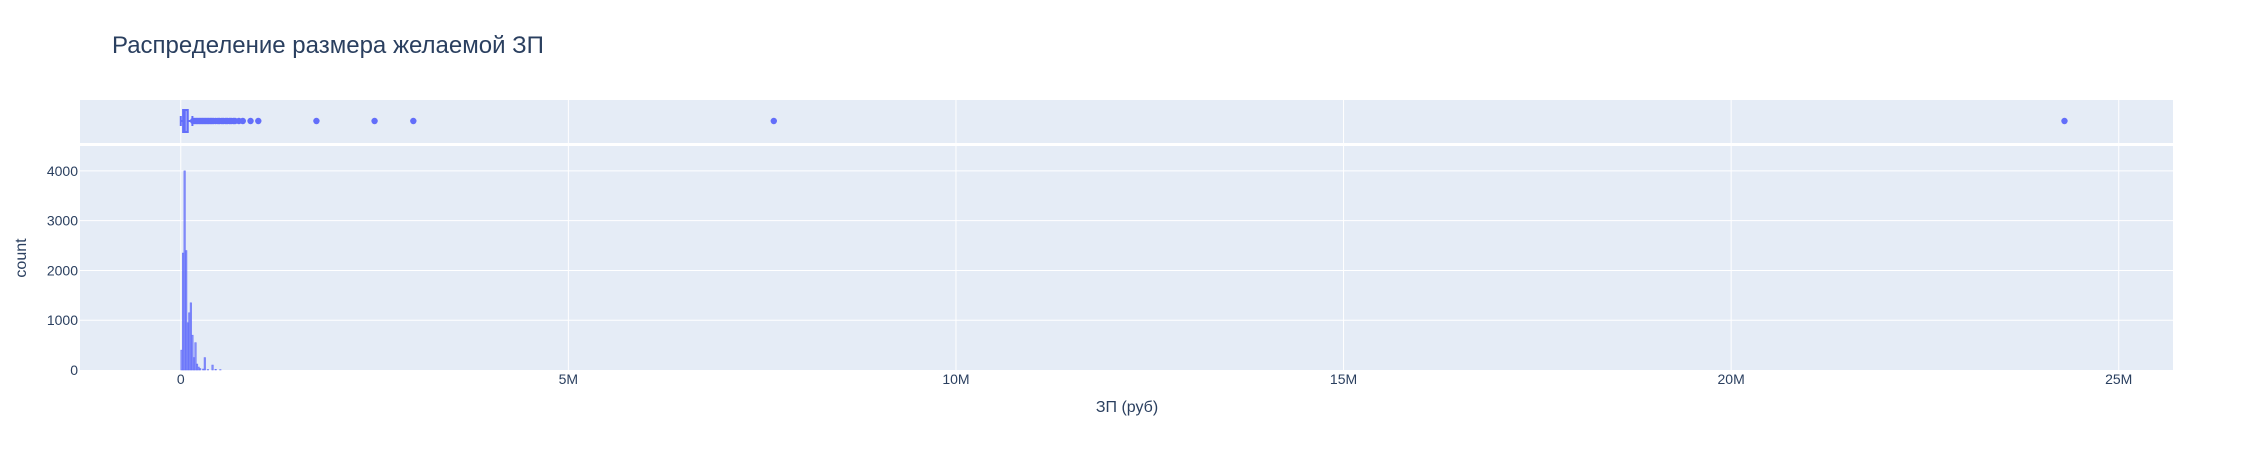 The width and height of the screenshot is (2248, 450). I want to click on marginal-box-plot, so click(1123, 121).